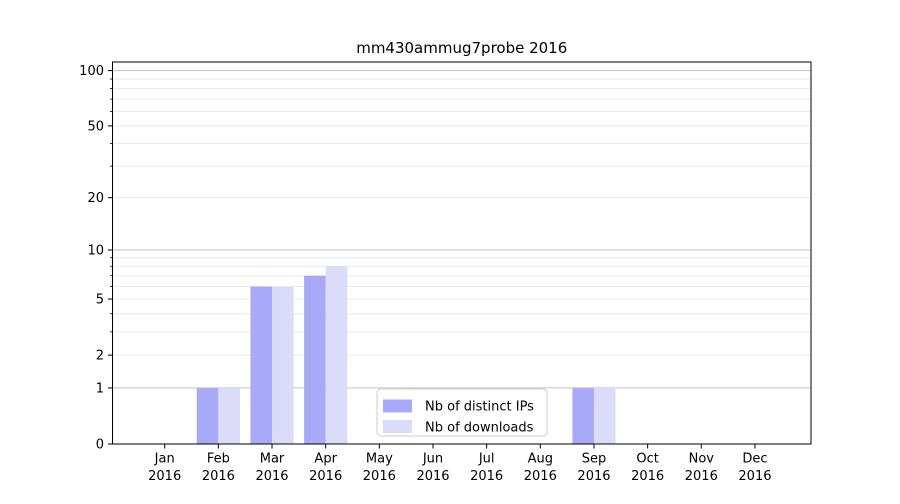 The width and height of the screenshot is (900, 504). What do you see at coordinates (647, 459) in the screenshot?
I see `x-tick-label-month: Oct` at bounding box center [647, 459].